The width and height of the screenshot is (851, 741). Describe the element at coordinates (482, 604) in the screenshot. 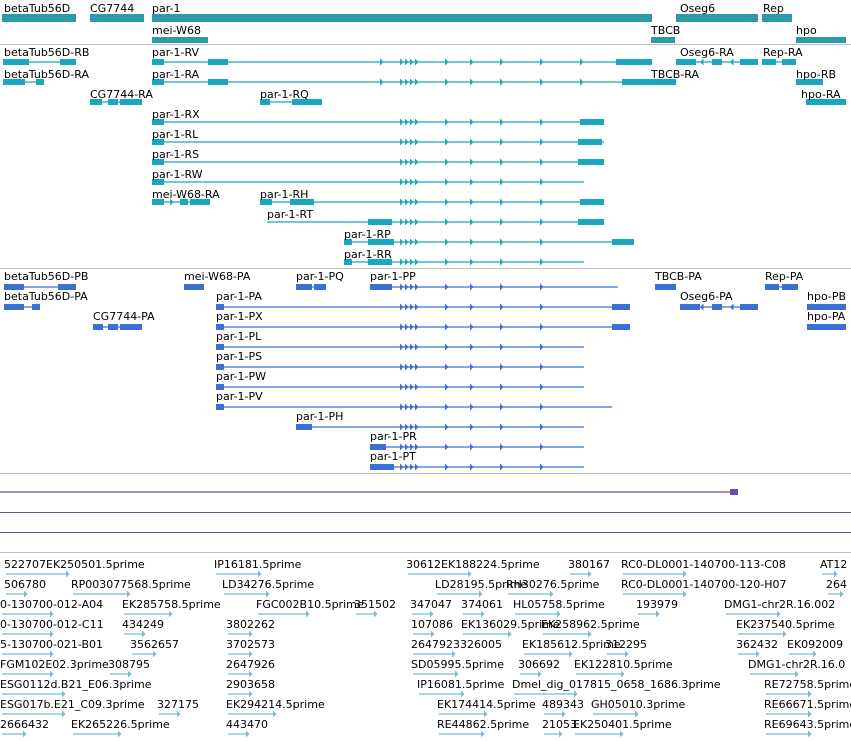

I see `feature-label-374061: 374061` at that location.